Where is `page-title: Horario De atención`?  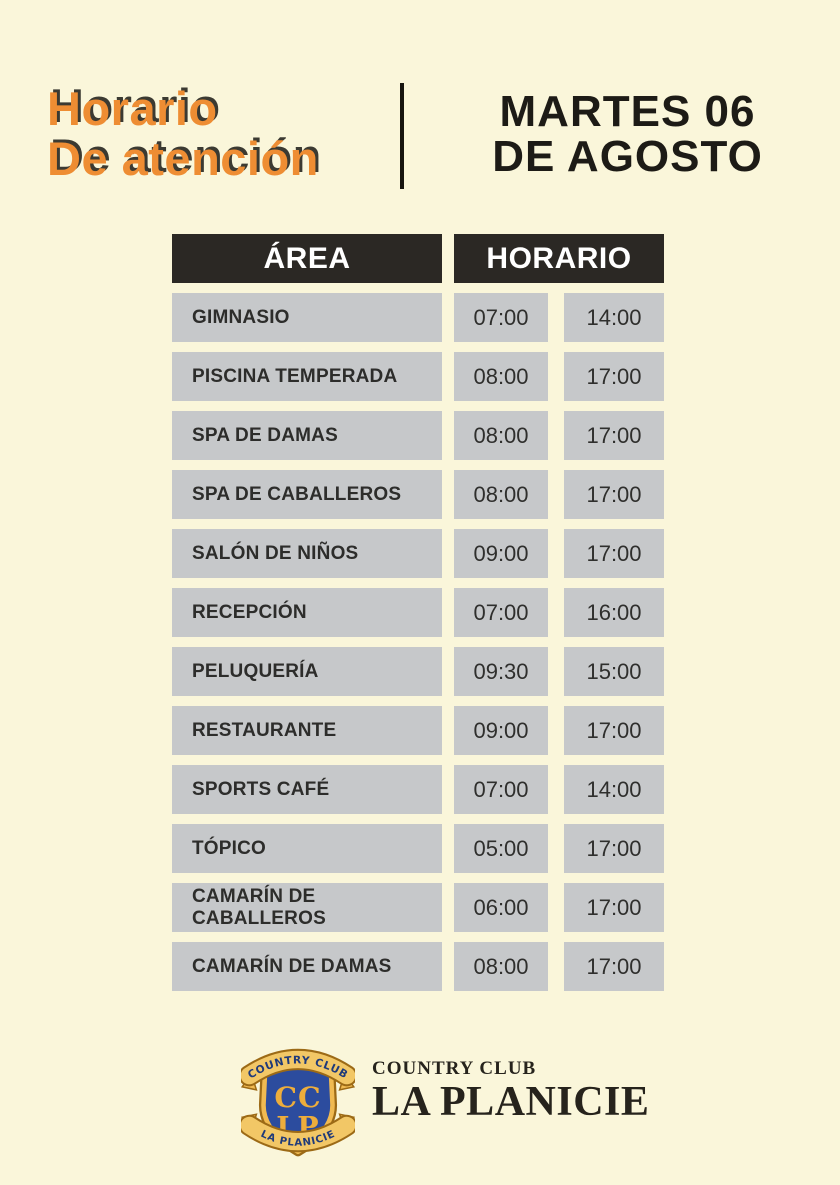
page-title: Horario De atención is located at coordinates (183, 134).